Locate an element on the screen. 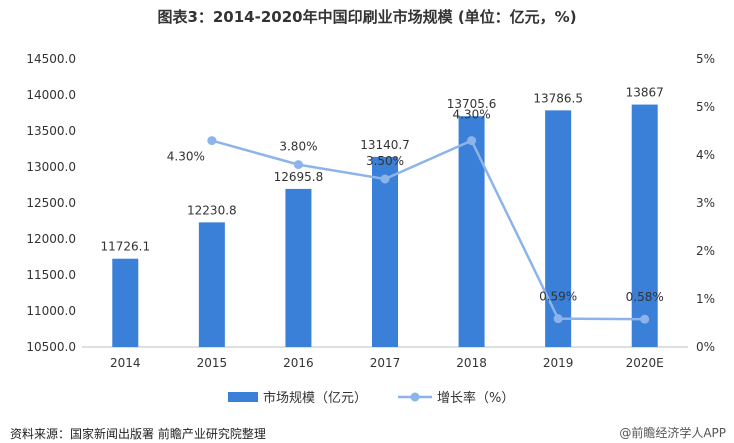  bar-market-size-2015 is located at coordinates (211, 284).